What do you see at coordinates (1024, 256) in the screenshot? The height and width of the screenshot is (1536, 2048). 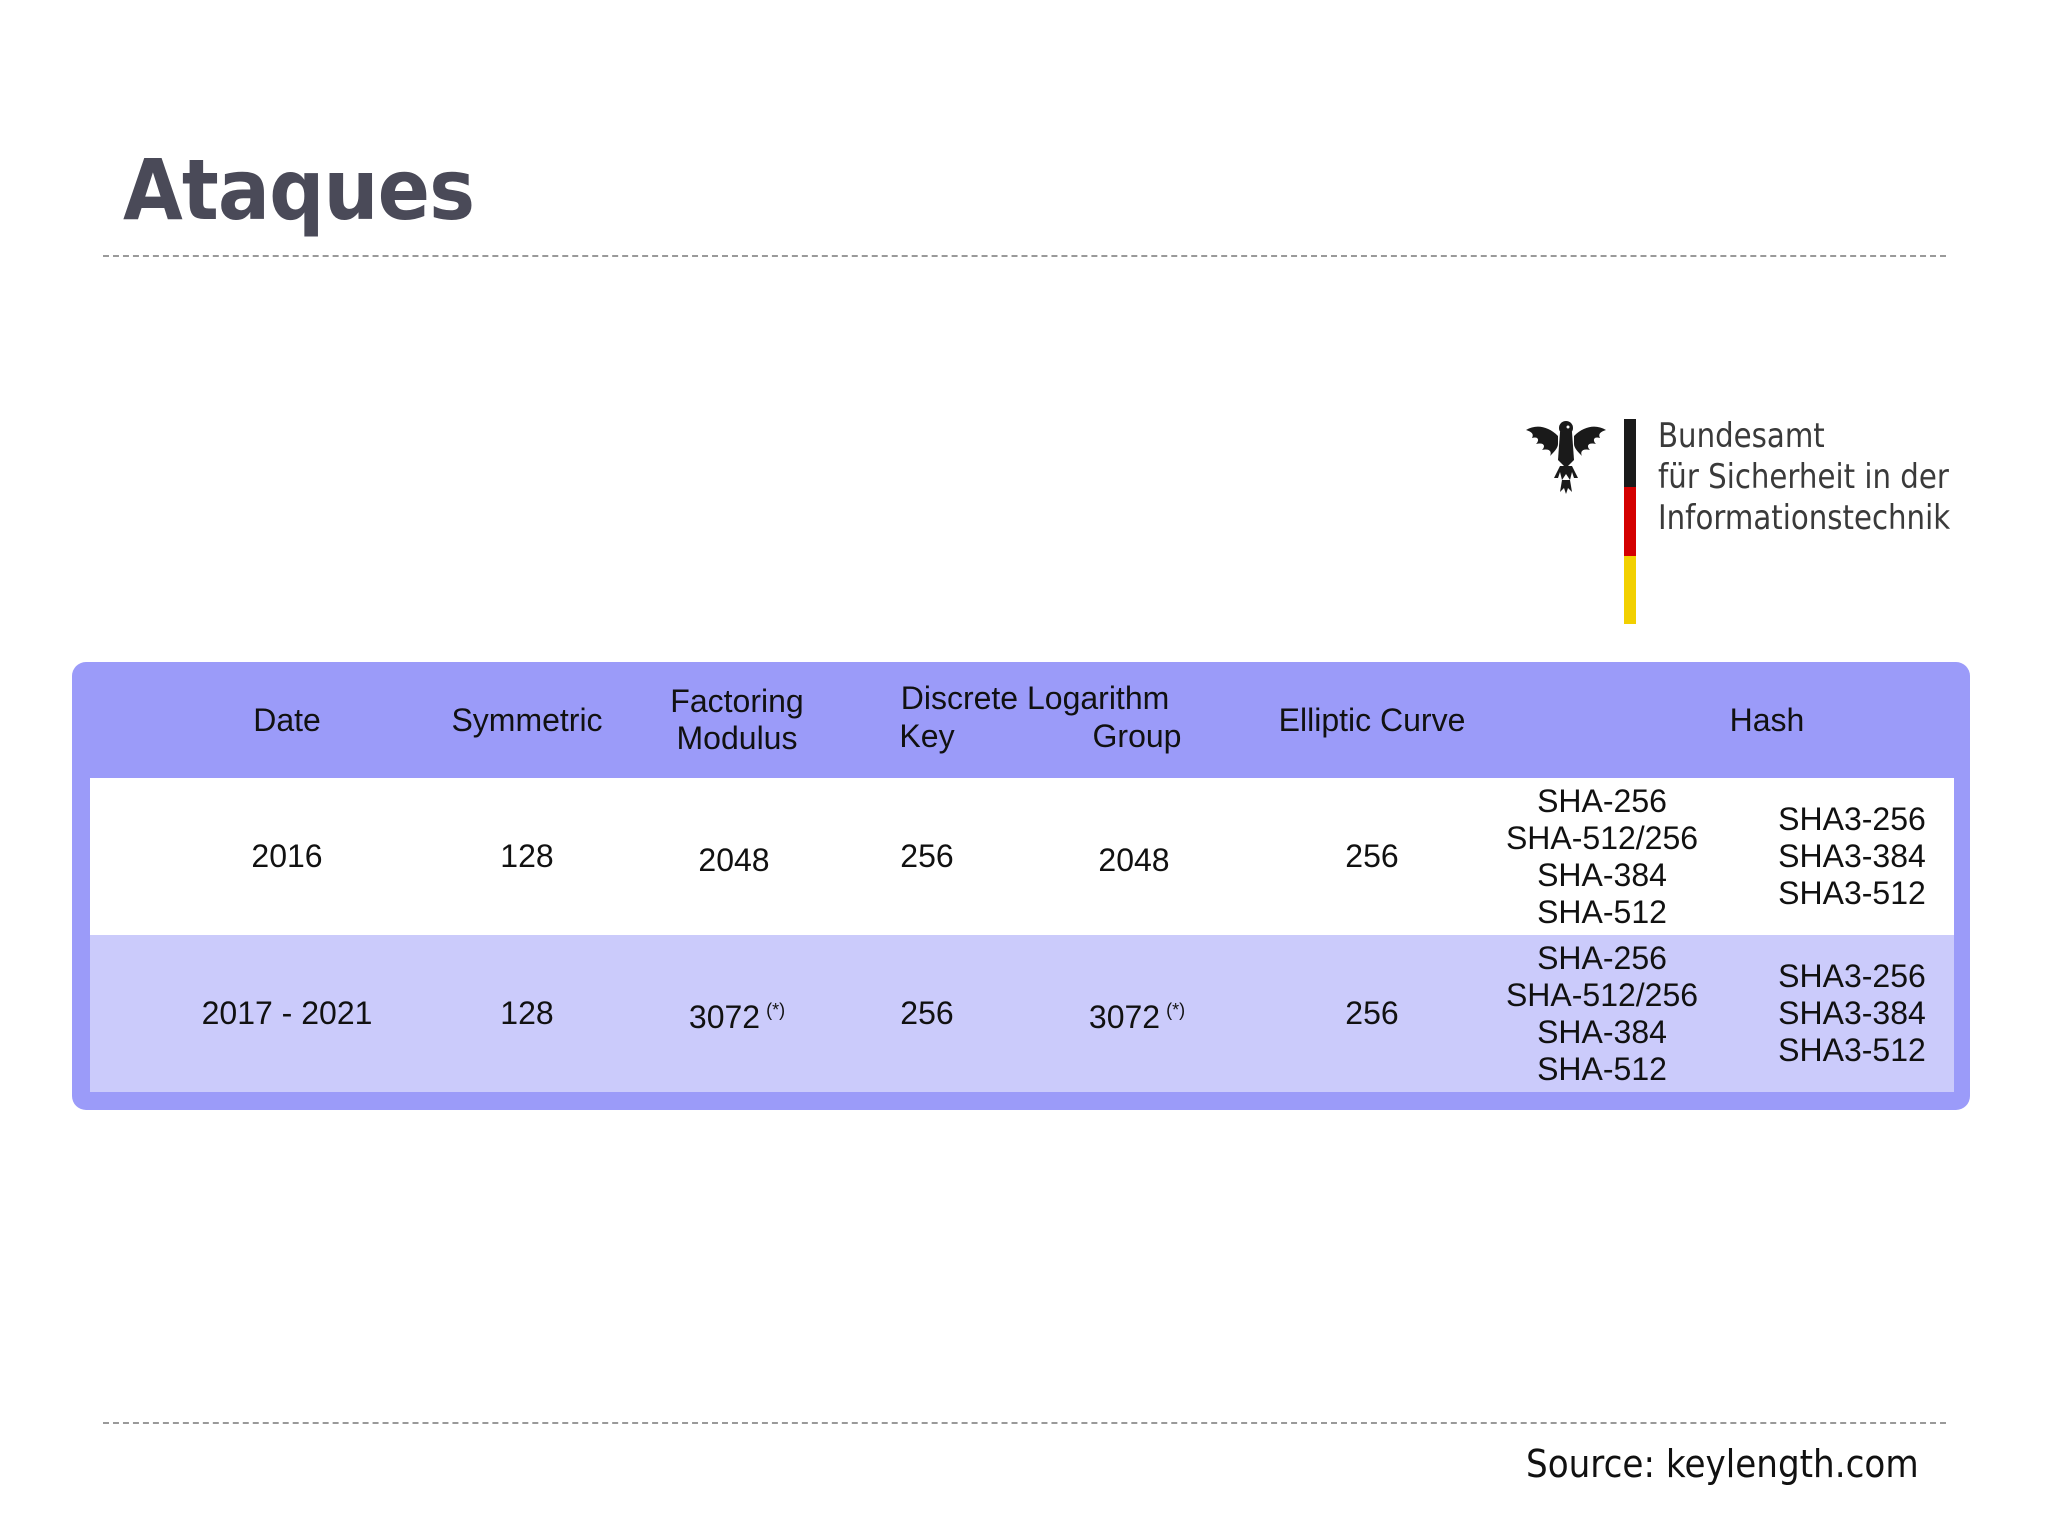 I see `title-divider` at bounding box center [1024, 256].